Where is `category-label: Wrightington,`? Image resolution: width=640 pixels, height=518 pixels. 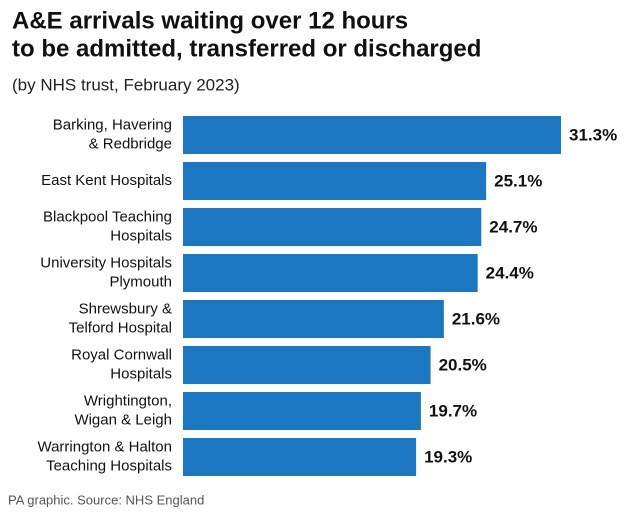
category-label: Wrightington, is located at coordinates (128, 400).